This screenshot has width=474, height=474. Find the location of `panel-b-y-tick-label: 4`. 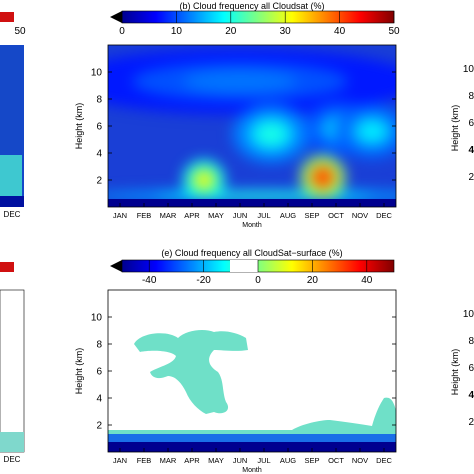

panel-b-y-tick-label: 4 is located at coordinates (99, 154).